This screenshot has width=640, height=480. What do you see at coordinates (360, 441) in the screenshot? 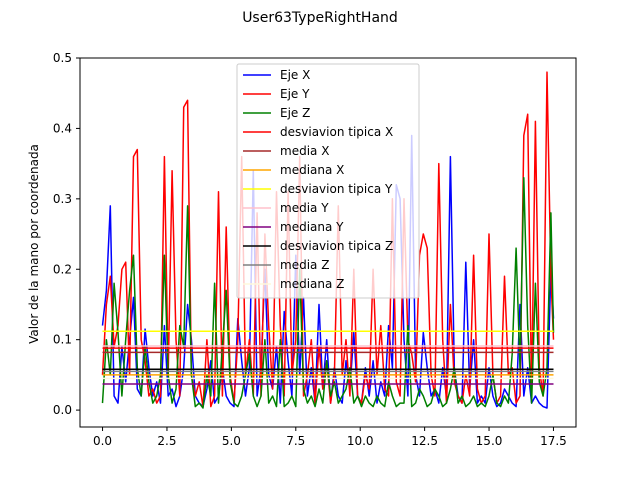
I see `x-tick-label: 10.0` at bounding box center [360, 441].